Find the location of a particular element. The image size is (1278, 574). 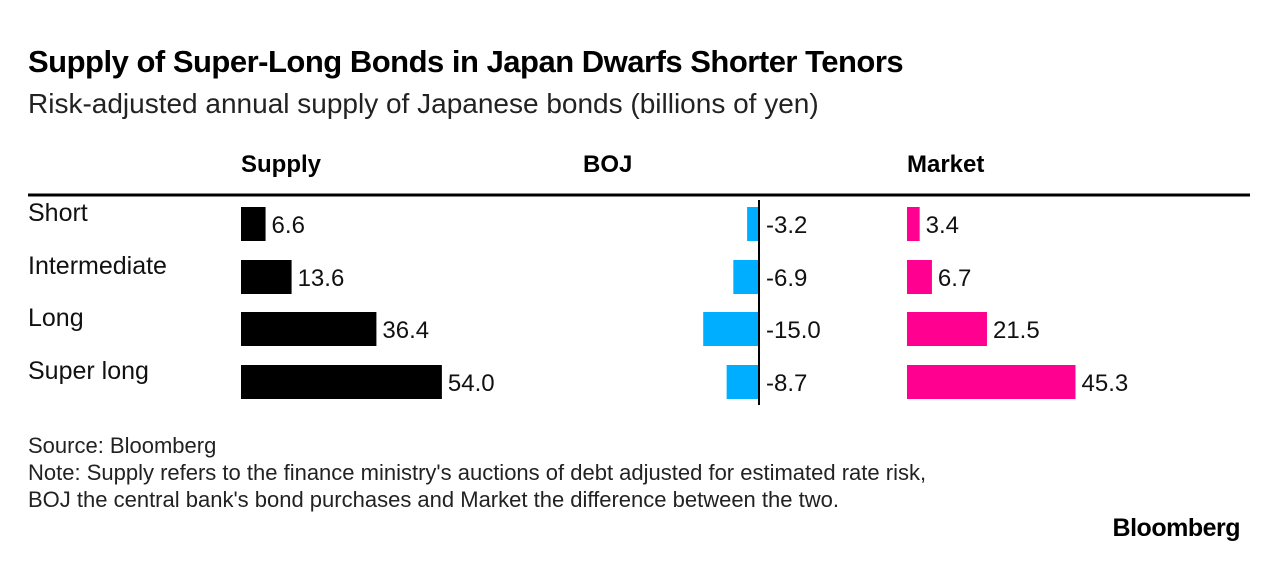

value-label-boj-short: -3.2 is located at coordinates (786, 225).